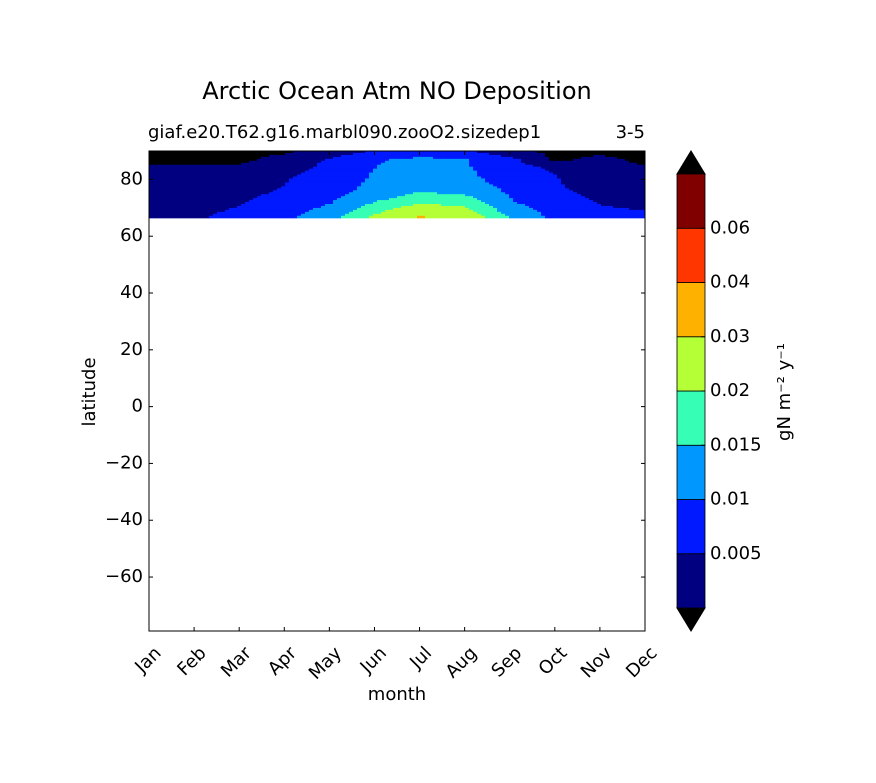 This screenshot has height=783, width=876. I want to click on colorbar-tick-label: 0.04, so click(730, 282).